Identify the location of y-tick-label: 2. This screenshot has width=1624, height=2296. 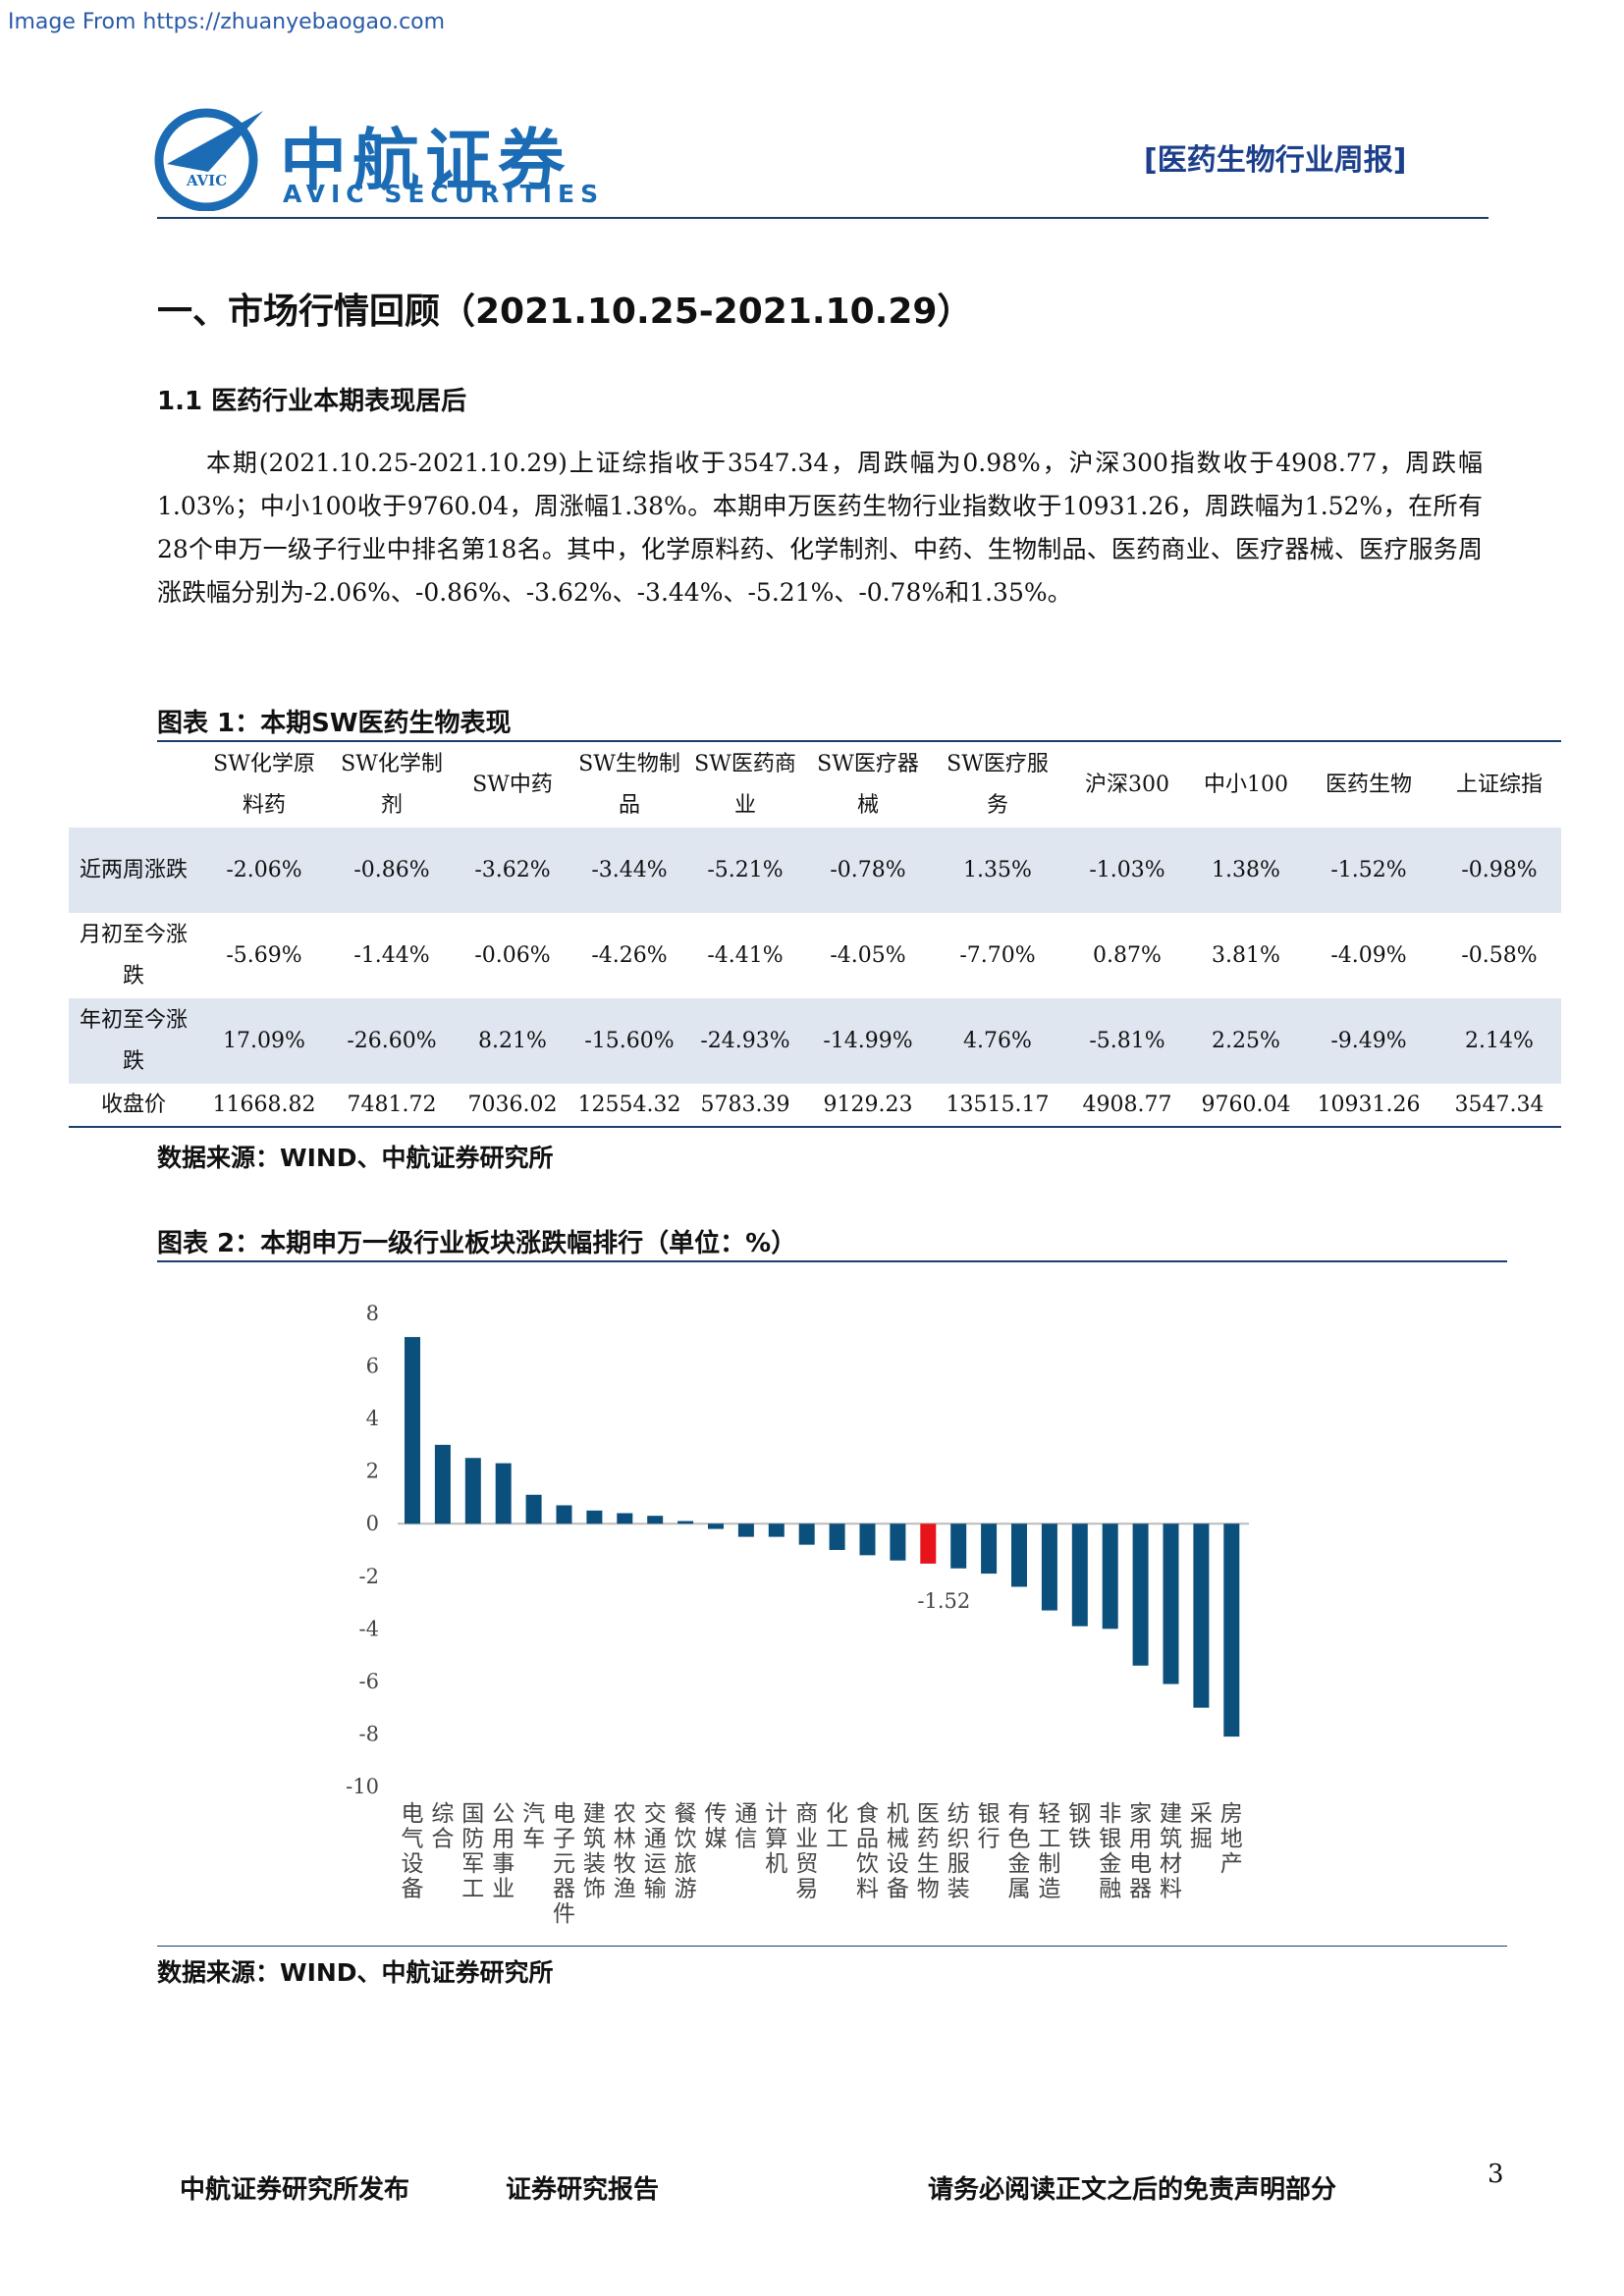
(372, 1471).